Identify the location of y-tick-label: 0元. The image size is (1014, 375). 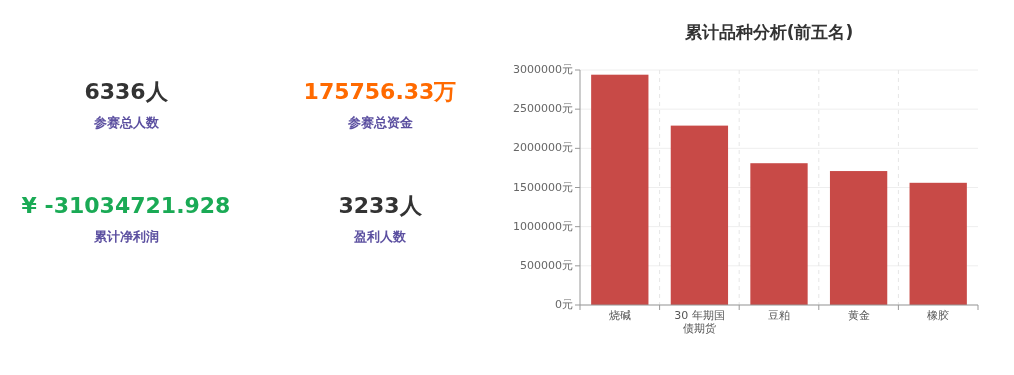
(564, 304).